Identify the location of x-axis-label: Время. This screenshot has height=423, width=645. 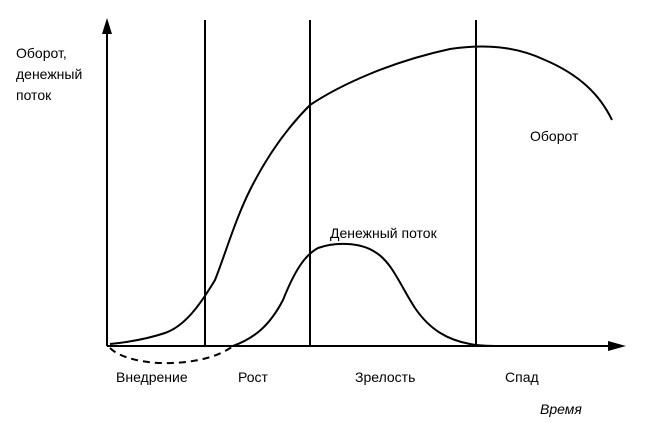
(561, 409).